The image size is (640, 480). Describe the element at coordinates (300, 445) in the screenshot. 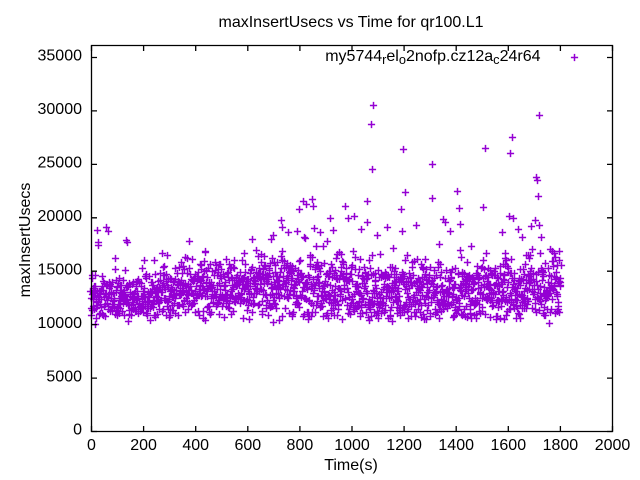

I see `svg-text: 800` at that location.